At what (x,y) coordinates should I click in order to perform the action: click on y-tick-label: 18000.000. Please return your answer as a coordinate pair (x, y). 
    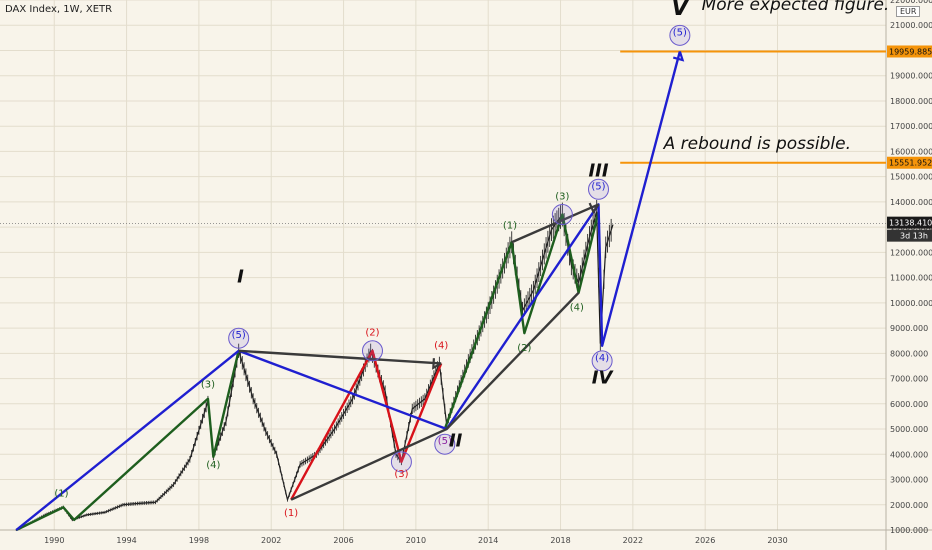
    Looking at the image, I should click on (911, 101).